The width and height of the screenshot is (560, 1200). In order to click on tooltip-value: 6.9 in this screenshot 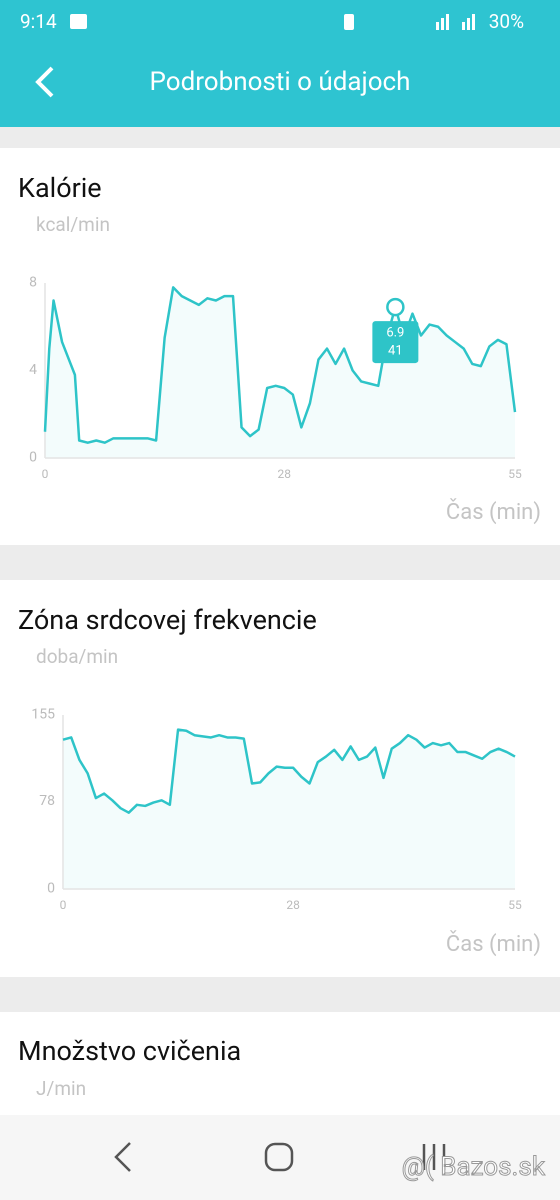, I will do `click(395, 333)`.